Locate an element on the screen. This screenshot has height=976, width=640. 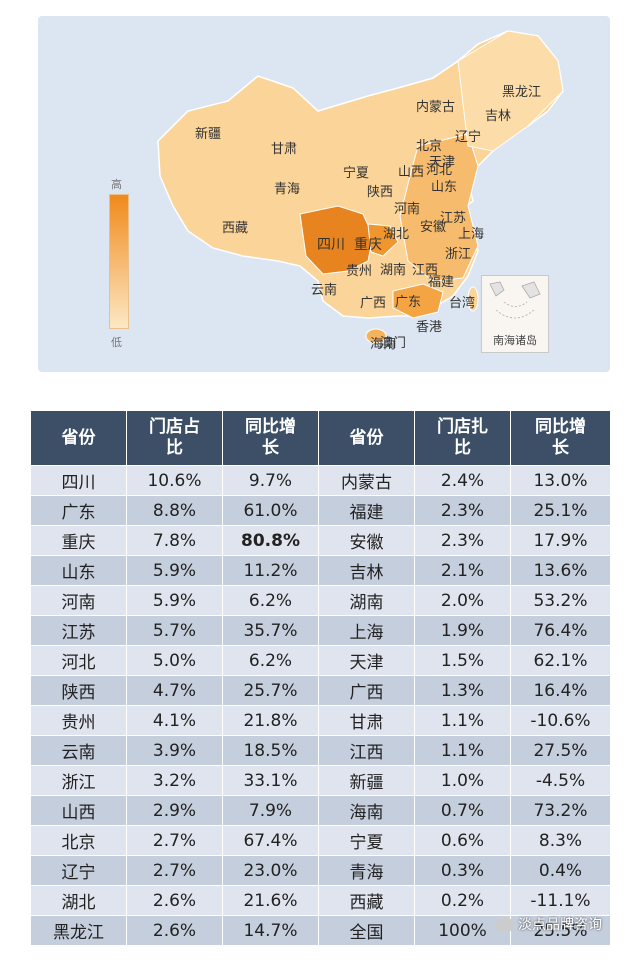
province-label: 河南 is located at coordinates (407, 209).